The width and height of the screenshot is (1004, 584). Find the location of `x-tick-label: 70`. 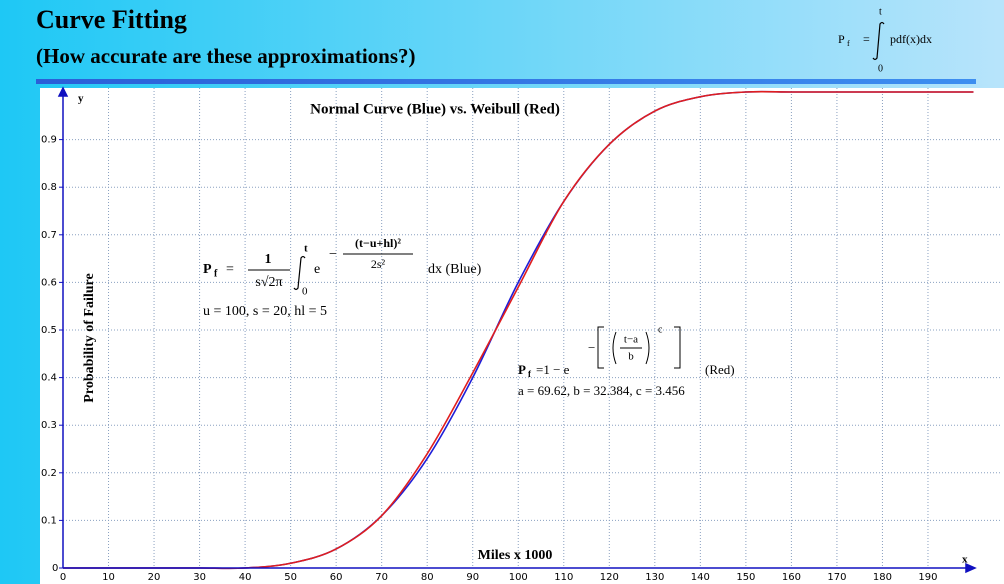

x-tick-label: 70 is located at coordinates (381, 577).